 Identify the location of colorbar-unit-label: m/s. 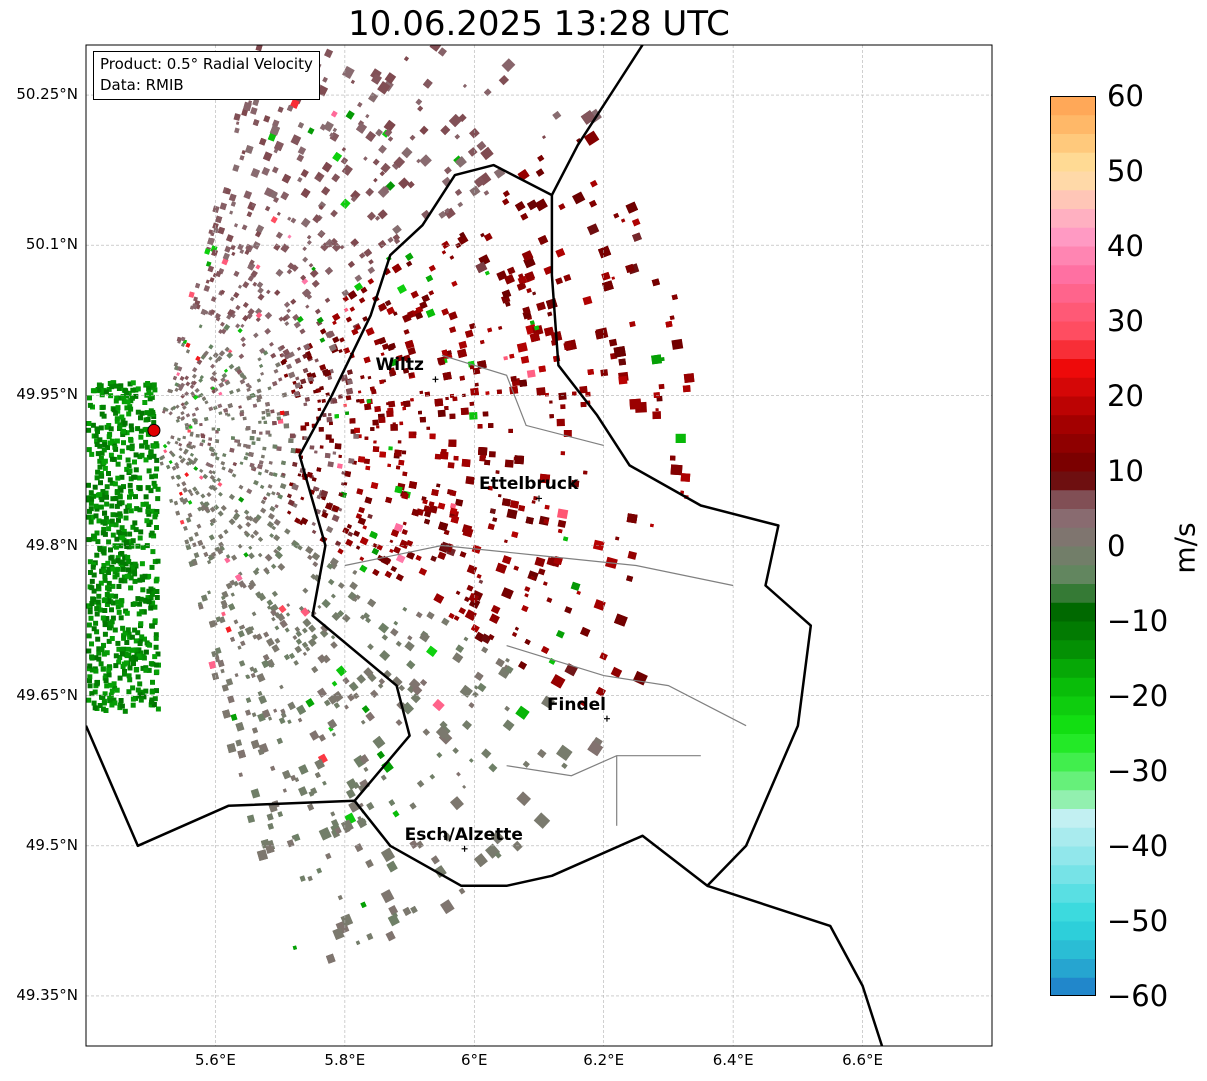
(1185, 548).